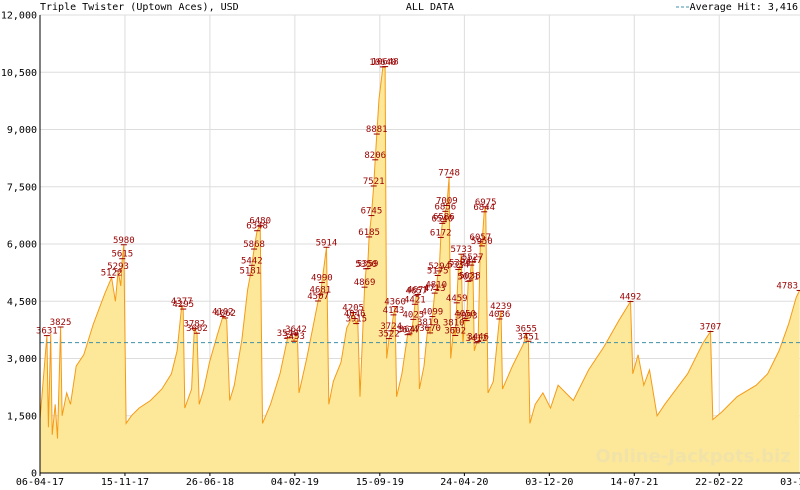  I want to click on peak-label: 5038, so click(470, 277).